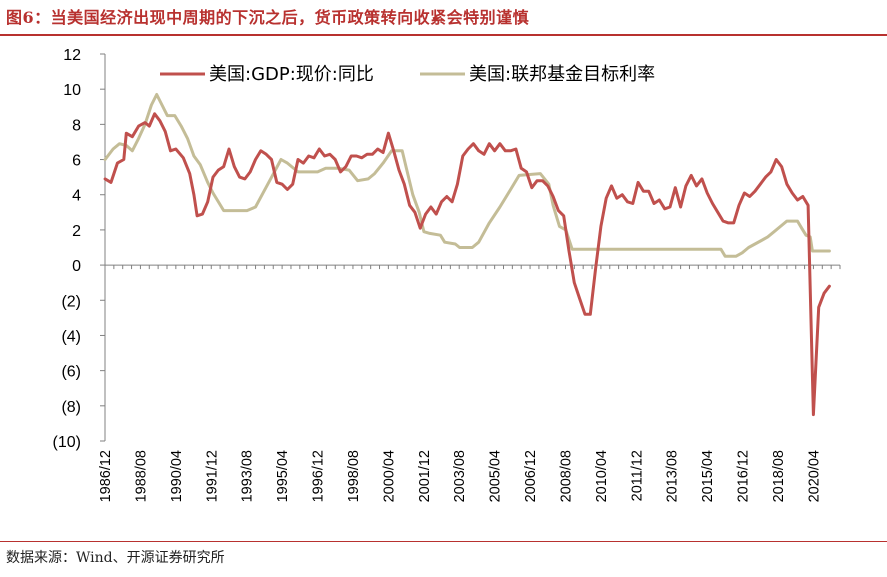 The image size is (887, 577). What do you see at coordinates (79, 249) in the screenshot?
I see `y-axis: 12 10 8 6 4 2 0 (2) (4) (6) (8) (10)` at bounding box center [79, 249].